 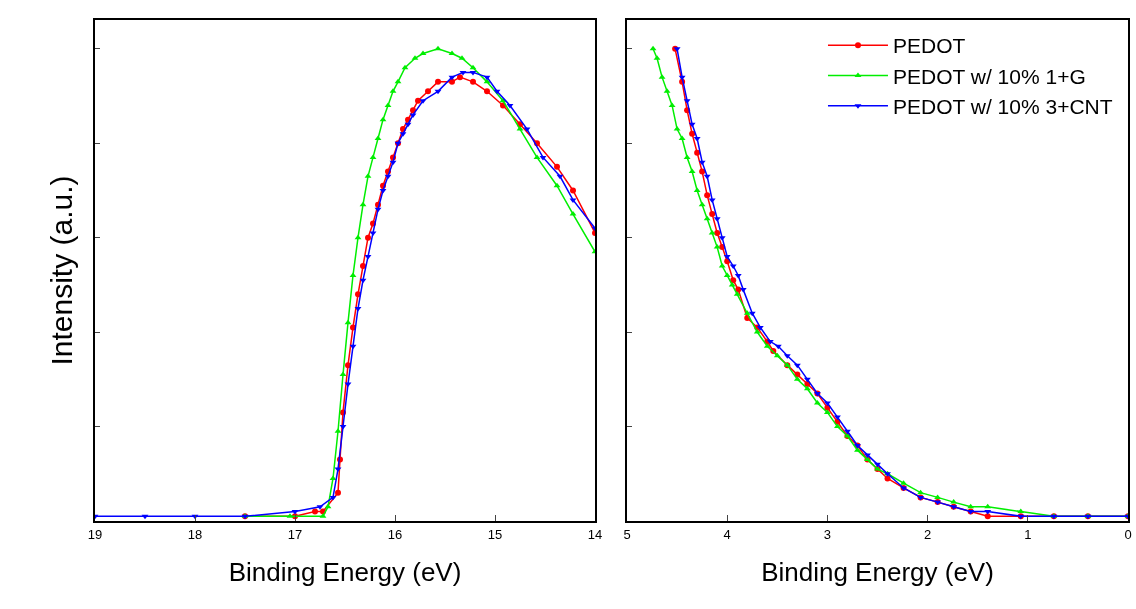 What do you see at coordinates (61, 270) in the screenshot?
I see `y-axis-title: Intensity (a.u.)` at bounding box center [61, 270].